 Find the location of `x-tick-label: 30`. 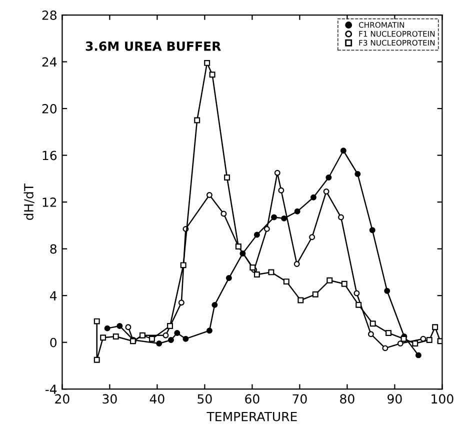

x-tick-label: 30 is located at coordinates (109, 399).